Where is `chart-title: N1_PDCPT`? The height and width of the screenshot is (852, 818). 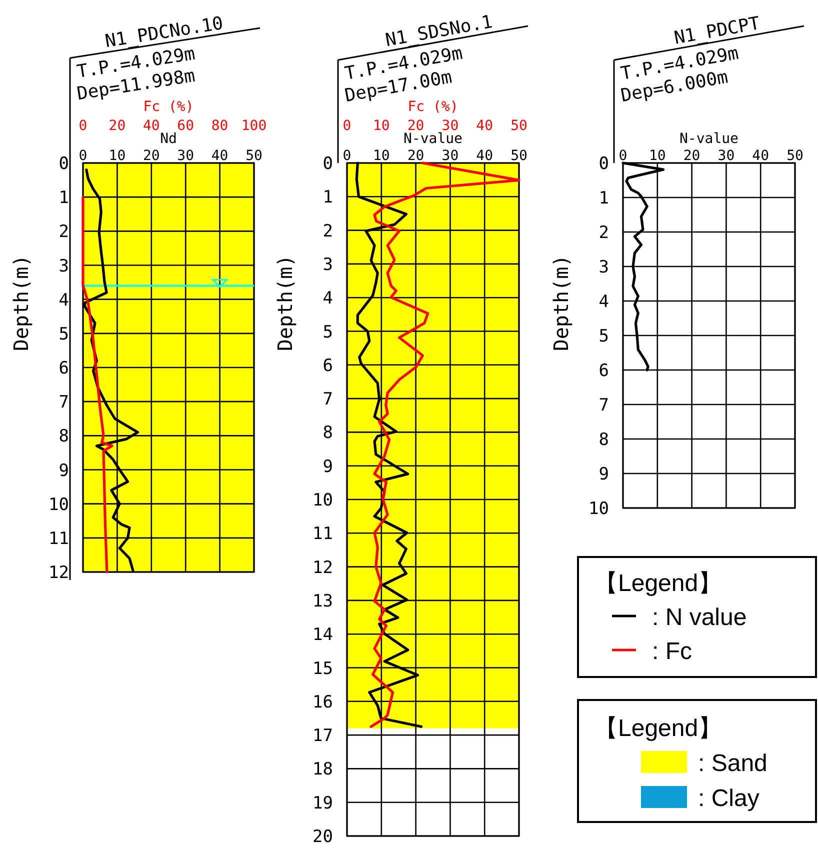 chart-title: N1_PDCPT is located at coordinates (717, 30).